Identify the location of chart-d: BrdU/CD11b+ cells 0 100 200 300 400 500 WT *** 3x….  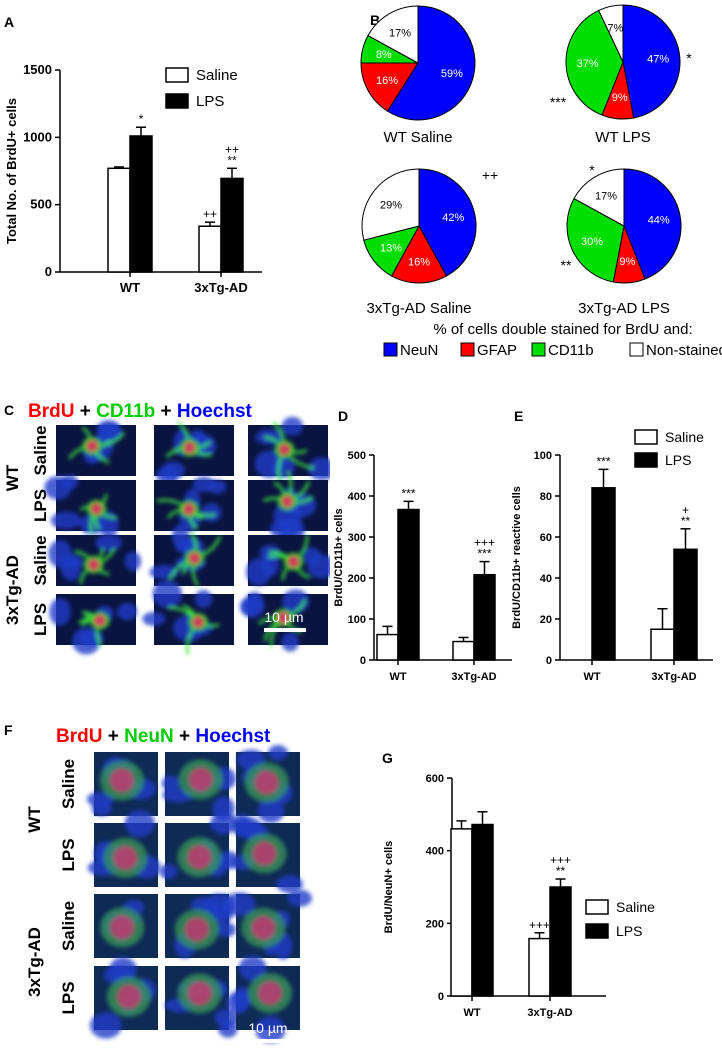
(422, 566).